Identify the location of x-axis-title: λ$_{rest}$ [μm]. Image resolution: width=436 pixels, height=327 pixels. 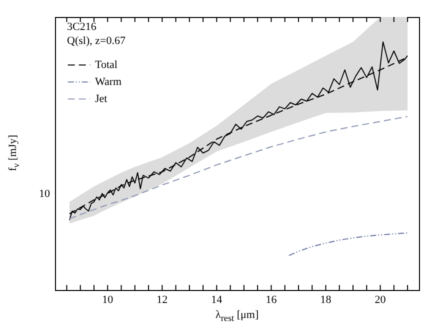
(237, 316).